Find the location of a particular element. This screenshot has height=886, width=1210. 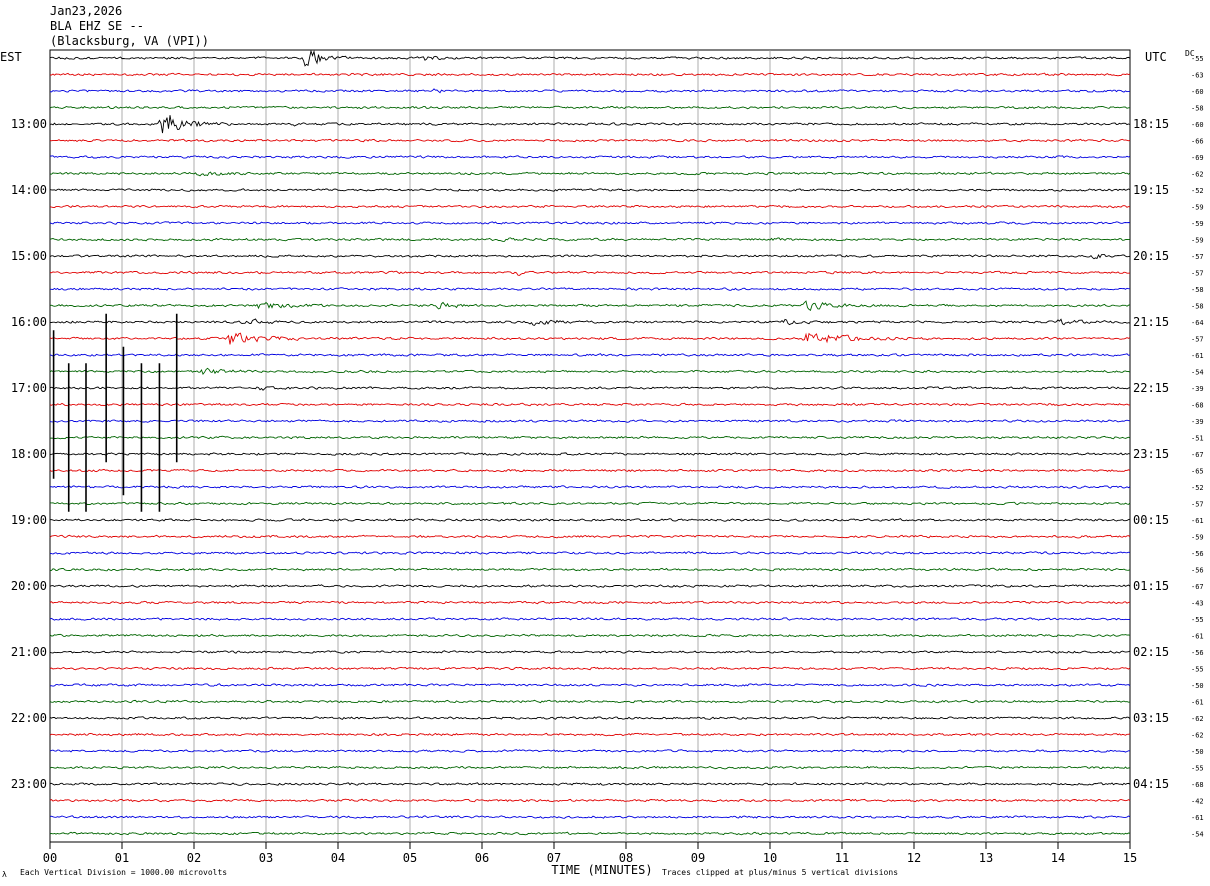

utc-hour-label: 21:15 is located at coordinates (1151, 322).